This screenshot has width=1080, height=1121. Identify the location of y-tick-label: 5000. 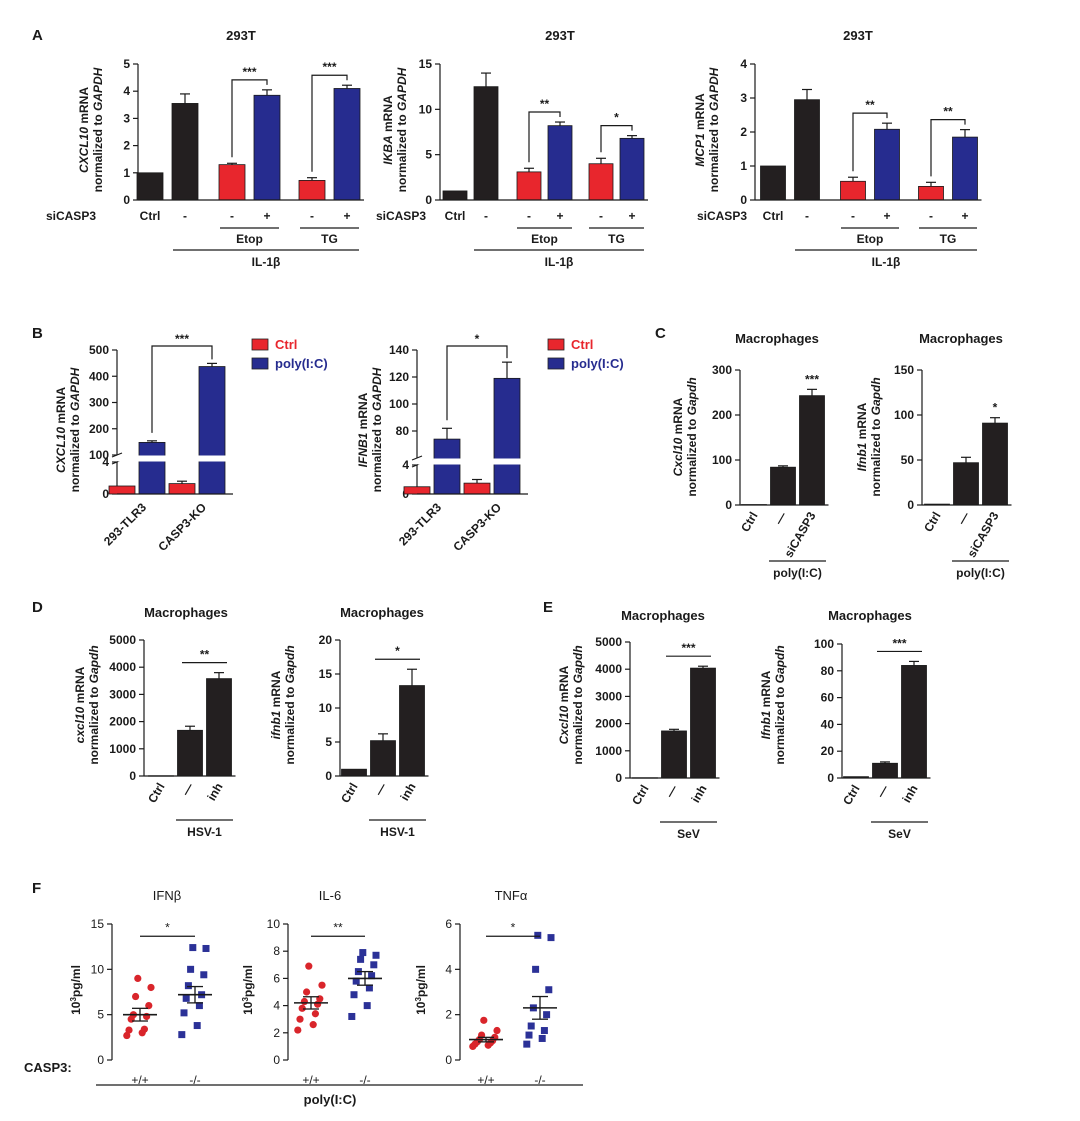
(608, 642).